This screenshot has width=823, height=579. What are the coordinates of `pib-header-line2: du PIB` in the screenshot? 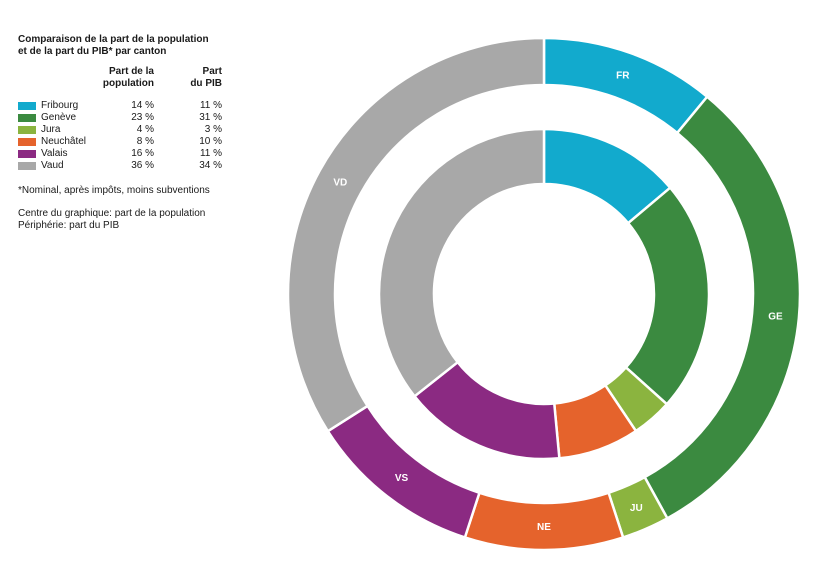 It's located at (206, 83).